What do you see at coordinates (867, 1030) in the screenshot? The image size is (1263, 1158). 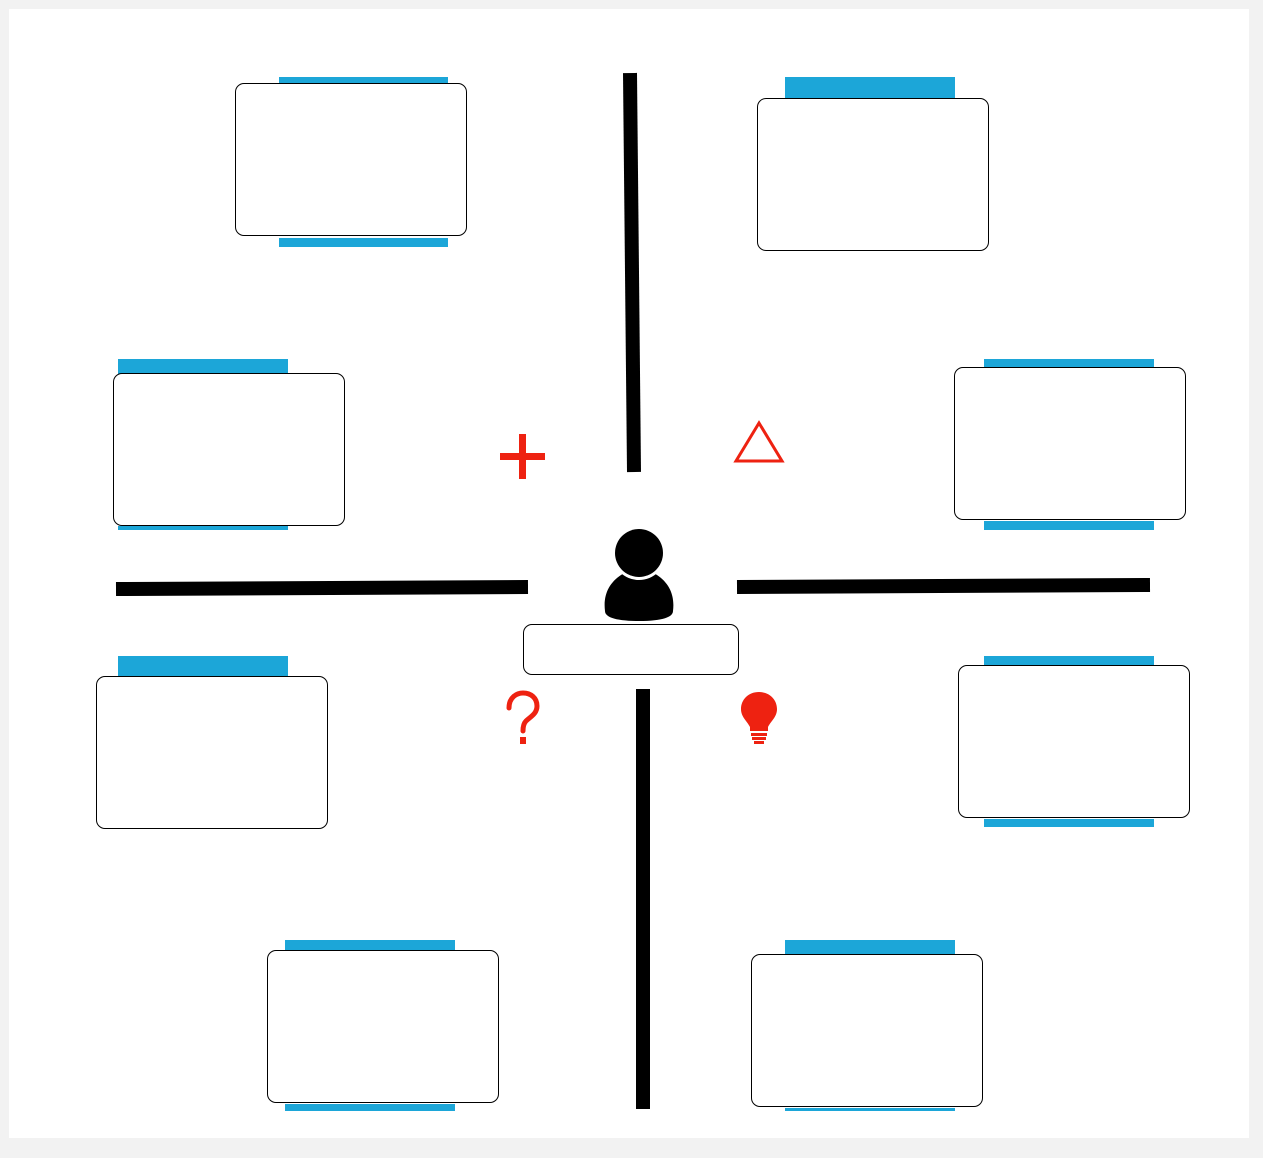 I see `card-bottom-right-lower` at bounding box center [867, 1030].